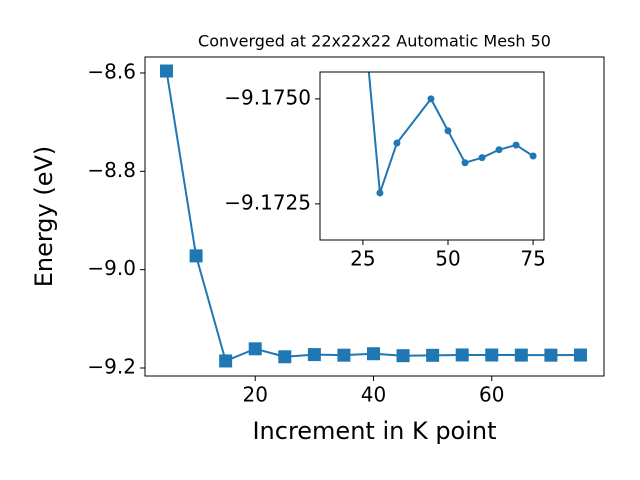 This screenshot has height=480, width=640. Describe the element at coordinates (267, 202) in the screenshot. I see `y-tick-label: −9.1725` at that location.